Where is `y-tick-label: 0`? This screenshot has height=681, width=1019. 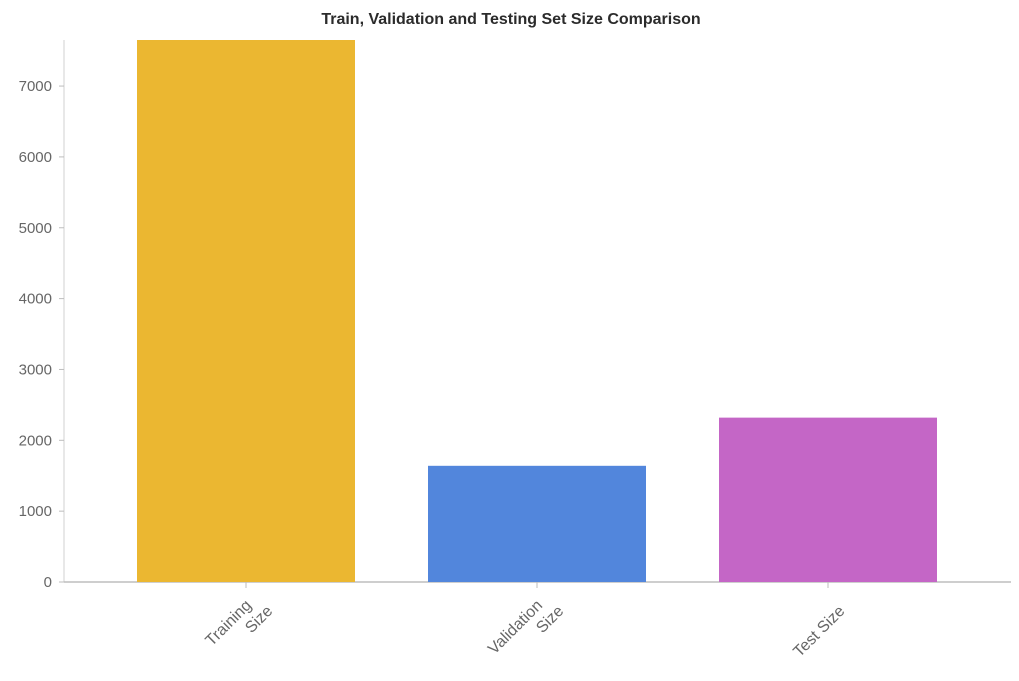 y-tick-label: 0 is located at coordinates (48, 582).